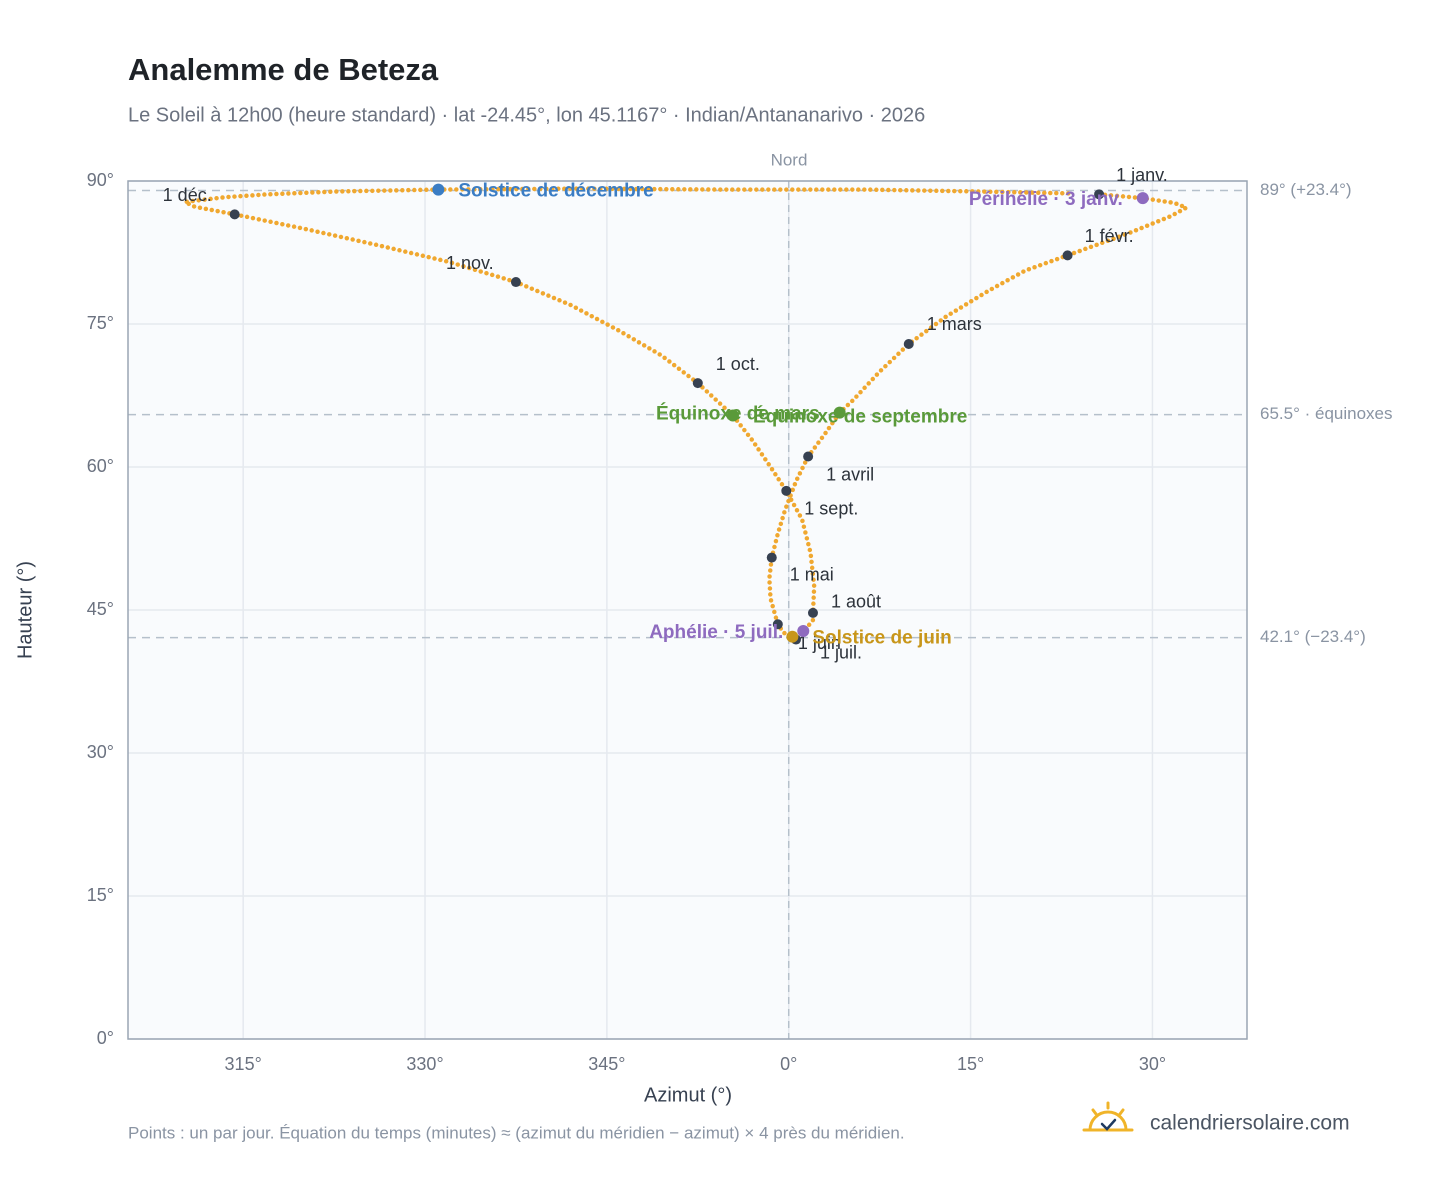 The image size is (1448, 1188). Describe the element at coordinates (100, 180) in the screenshot. I see `y-tick-label: 90°` at that location.